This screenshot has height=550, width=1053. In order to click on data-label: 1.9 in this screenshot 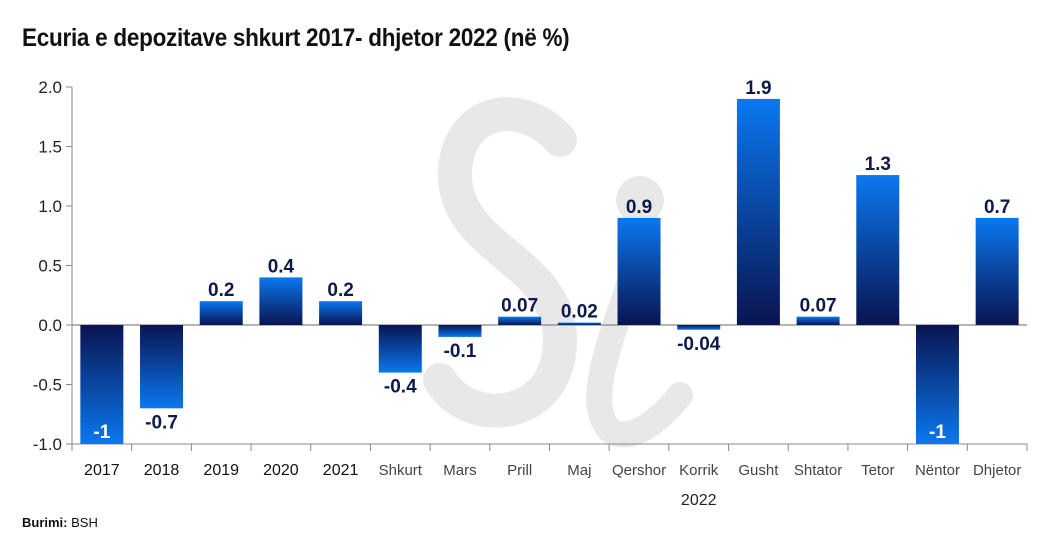, I will do `click(758, 88)`.